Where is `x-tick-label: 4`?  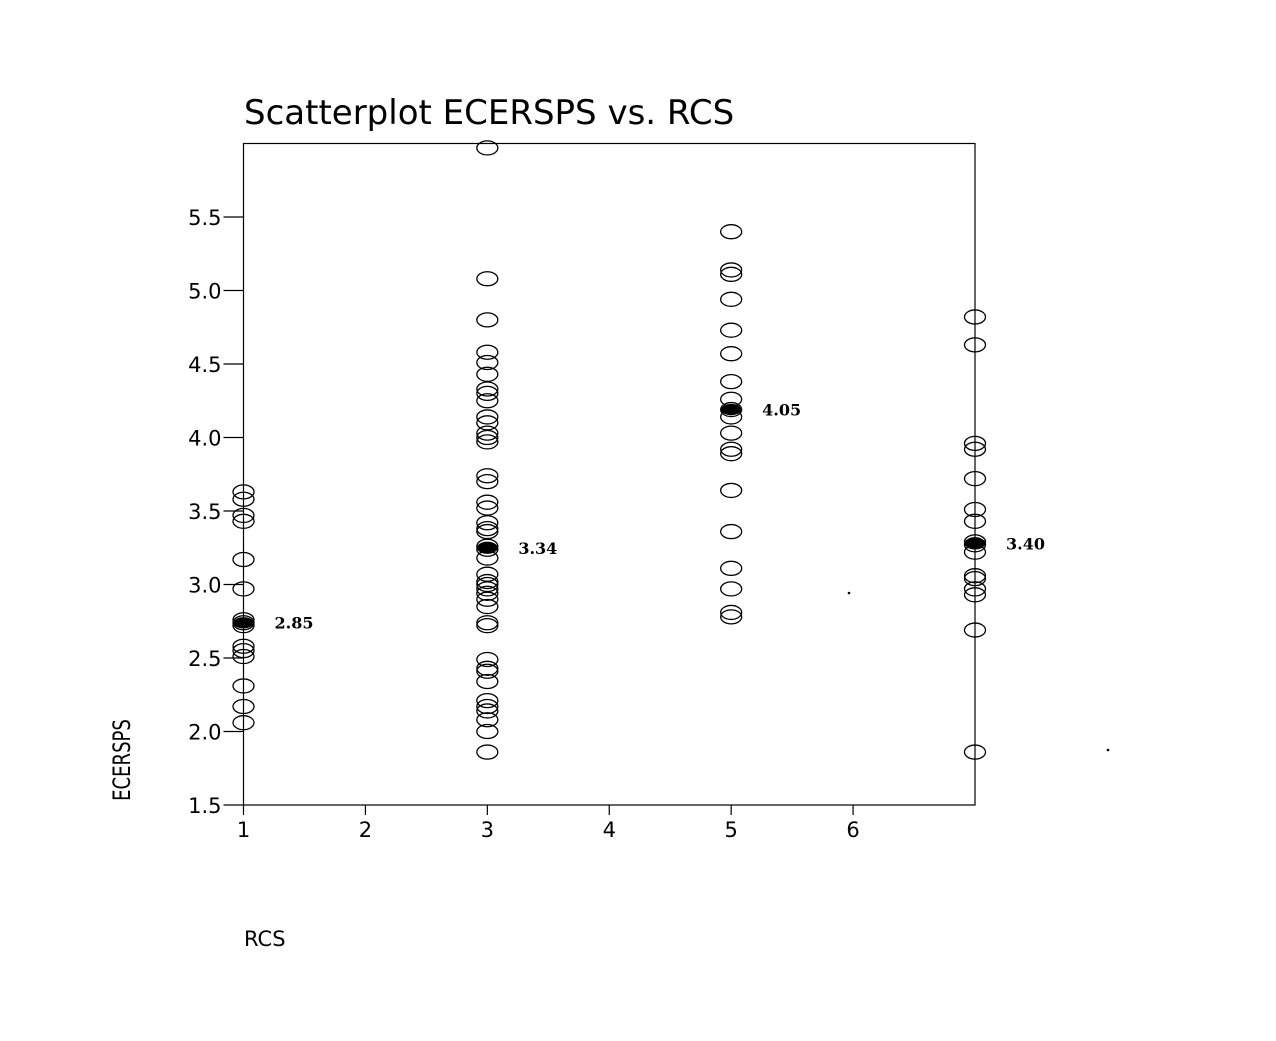 x-tick-label: 4 is located at coordinates (609, 830).